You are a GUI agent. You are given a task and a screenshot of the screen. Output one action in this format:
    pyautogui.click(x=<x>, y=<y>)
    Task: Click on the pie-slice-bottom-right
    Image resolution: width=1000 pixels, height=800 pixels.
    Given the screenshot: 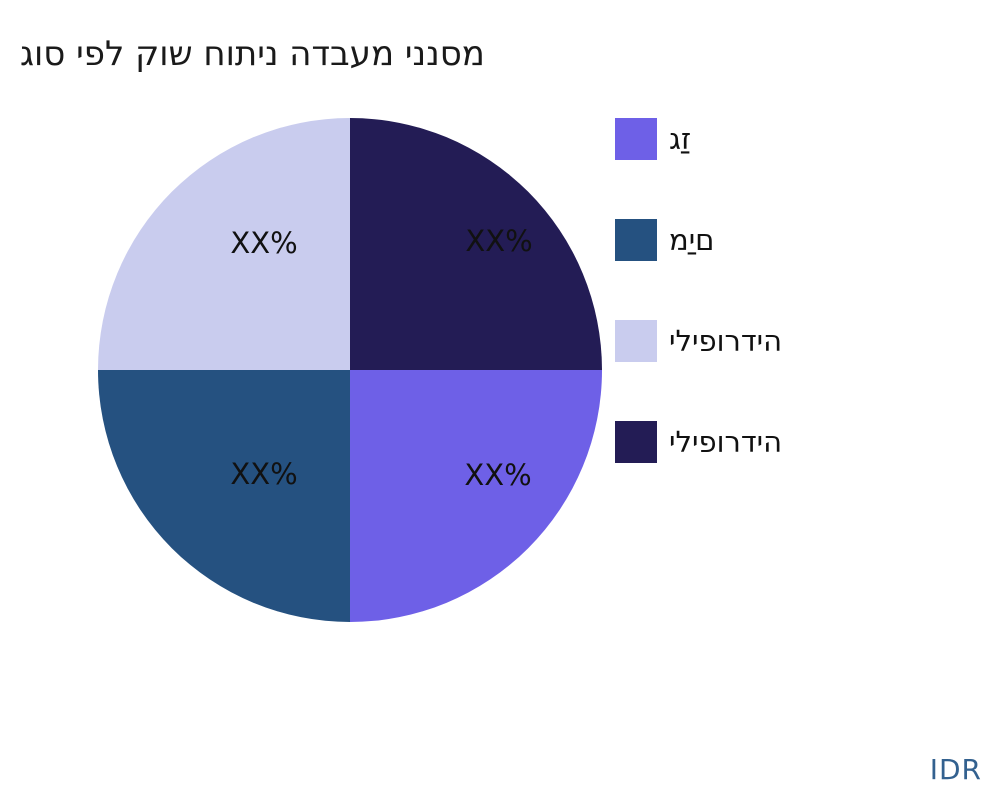 What is the action you would take?
    pyautogui.click(x=476, y=496)
    